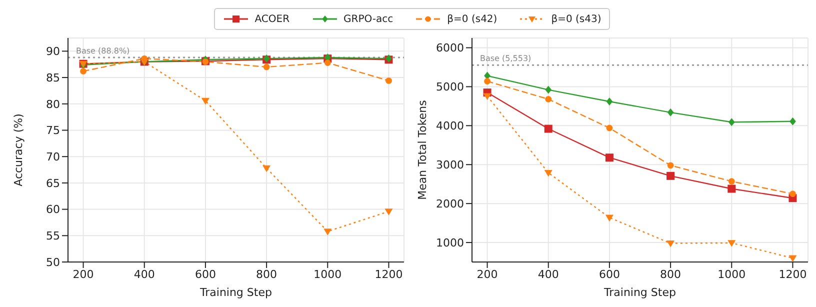 The image size is (816, 307). I want to click on y-tick-label: 55, so click(53, 236).